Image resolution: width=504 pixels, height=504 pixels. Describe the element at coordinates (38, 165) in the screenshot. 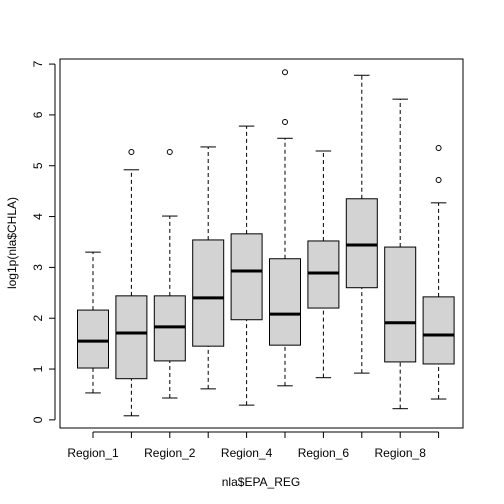

I see `y-tick-label: 5` at that location.